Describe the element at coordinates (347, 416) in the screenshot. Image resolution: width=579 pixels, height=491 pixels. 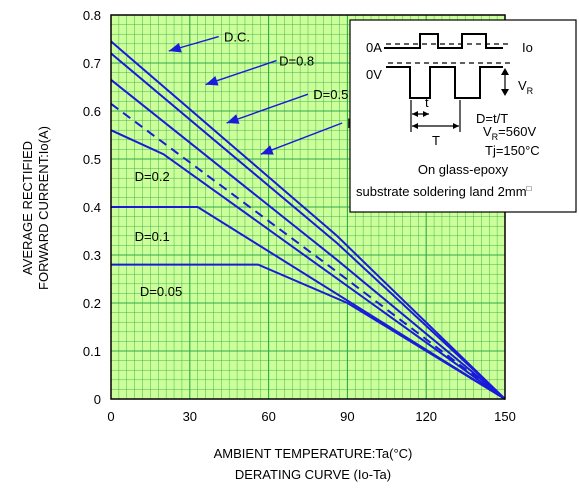
I see `x-tick-label: 90` at that location.